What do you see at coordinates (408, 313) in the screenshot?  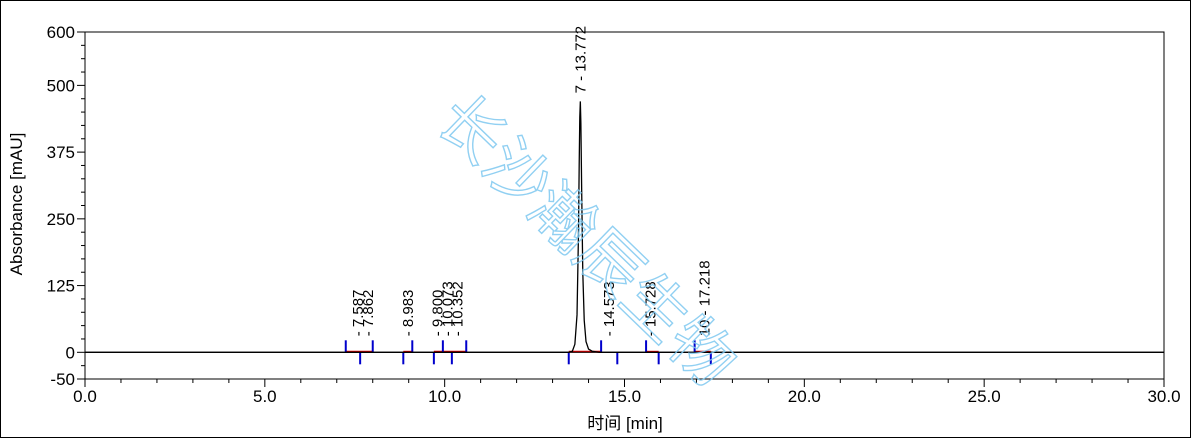 I see `peak-label: - 8.983` at bounding box center [408, 313].